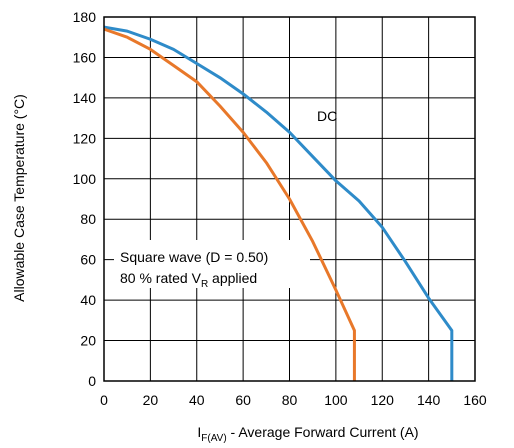 The image size is (514, 448). Describe the element at coordinates (194, 257) in the screenshot. I see `annotation-square-wave: Square wave (D = 0.50)` at that location.